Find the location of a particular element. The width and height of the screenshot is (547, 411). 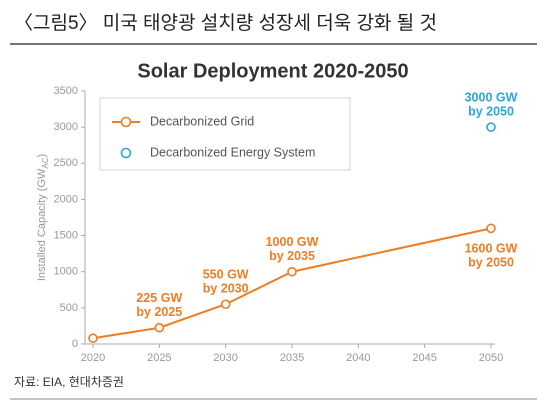

value-sublabel: by 2030 is located at coordinates (226, 289).